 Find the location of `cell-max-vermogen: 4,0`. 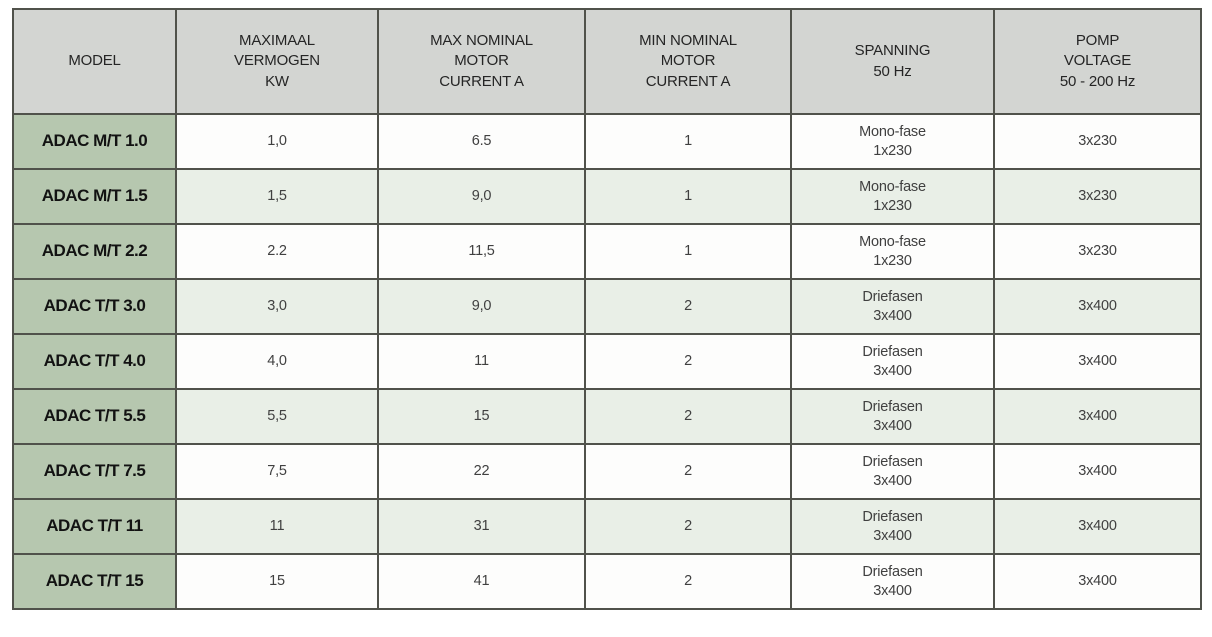

cell-max-vermogen: 4,0 is located at coordinates (277, 361).